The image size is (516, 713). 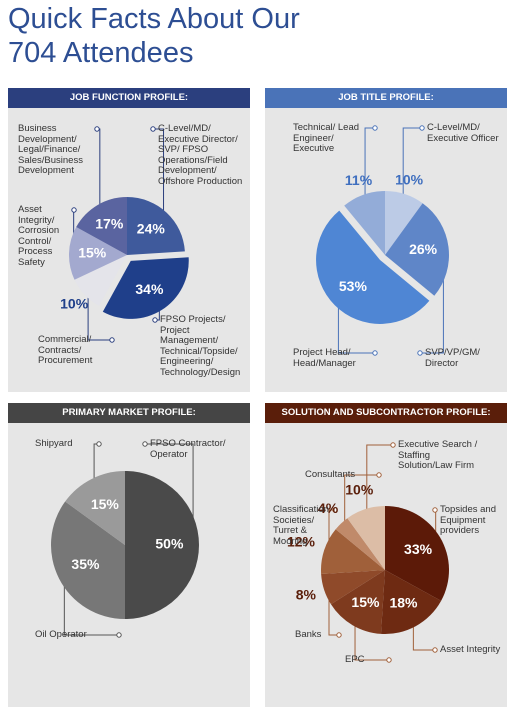 I want to click on chart: 50% 35% 15%, so click(x=125, y=539).